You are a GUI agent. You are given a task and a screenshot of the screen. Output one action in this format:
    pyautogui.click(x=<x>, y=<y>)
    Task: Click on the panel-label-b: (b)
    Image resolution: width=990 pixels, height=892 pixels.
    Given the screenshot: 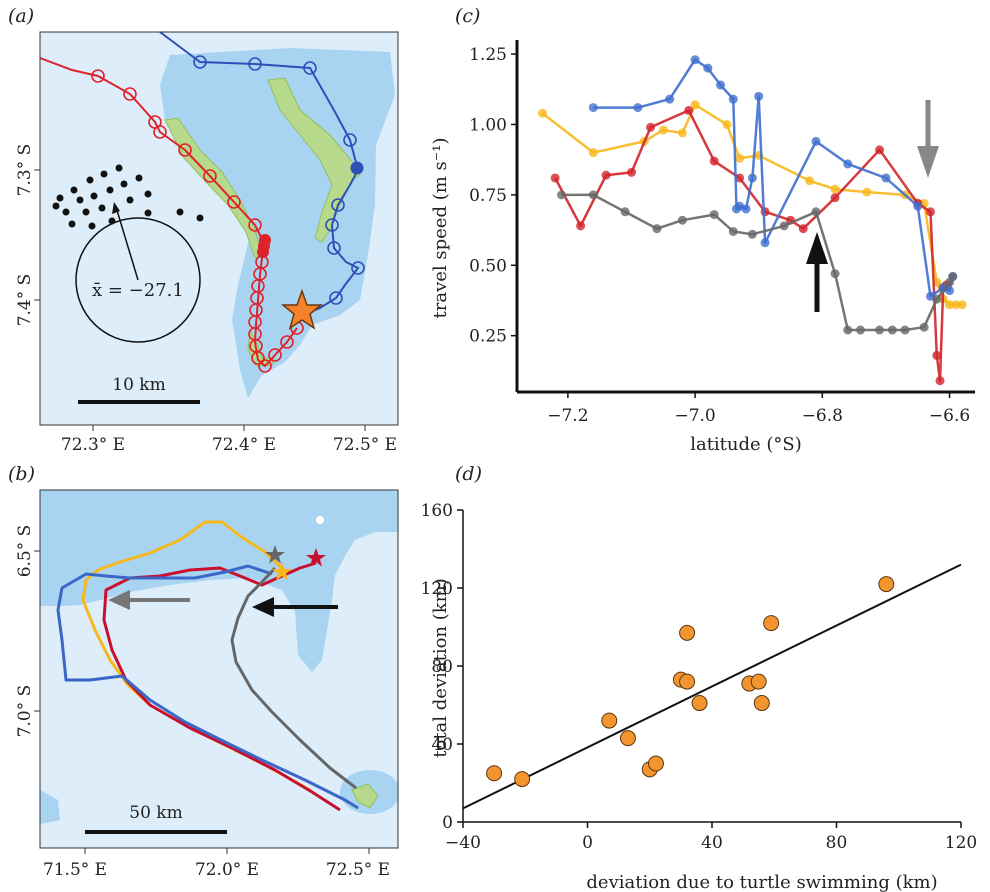 What is the action you would take?
    pyautogui.click(x=21, y=474)
    